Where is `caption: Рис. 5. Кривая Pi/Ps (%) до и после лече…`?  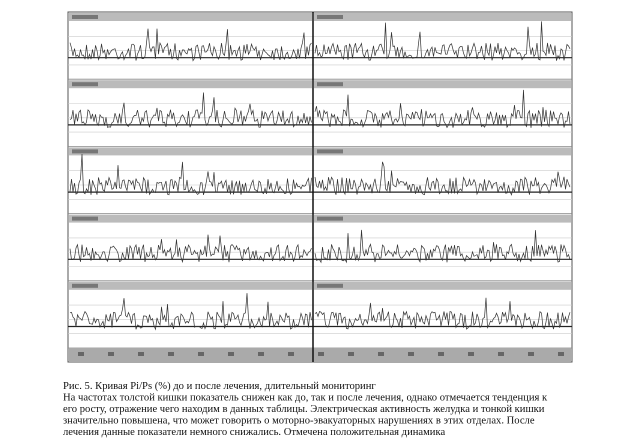
caption: Рис. 5. Кривая Pi/Ps (%) до и после лече… is located at coordinates (305, 409).